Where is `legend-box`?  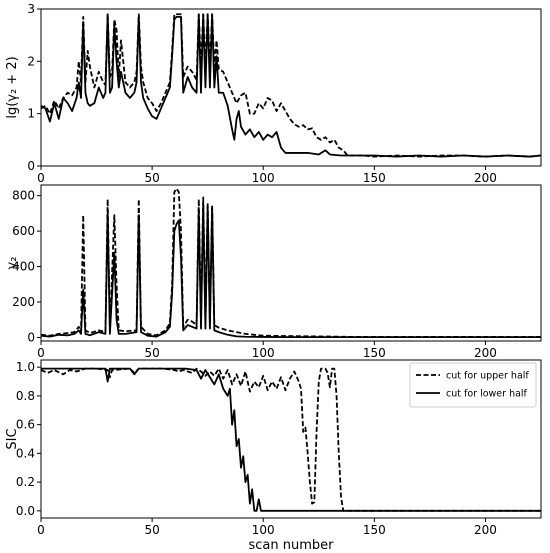 legend-box is located at coordinates (473, 385).